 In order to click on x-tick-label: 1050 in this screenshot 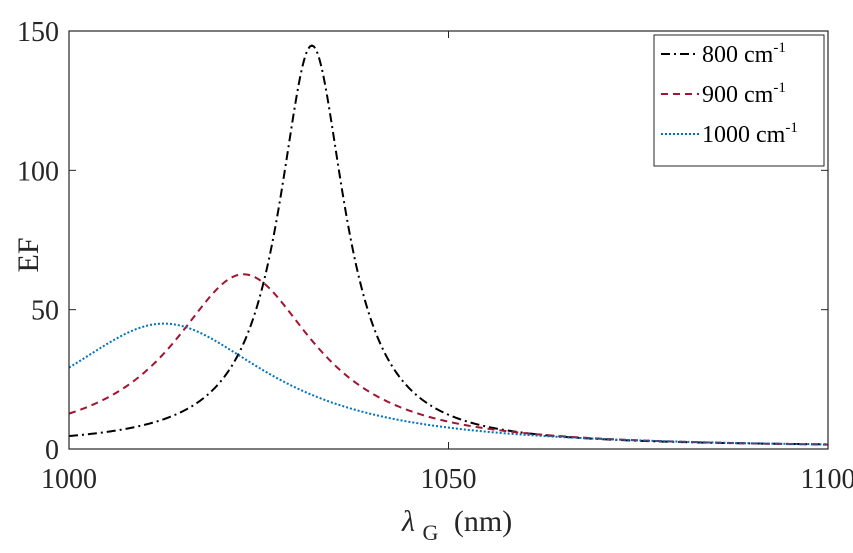, I will do `click(449, 479)`.